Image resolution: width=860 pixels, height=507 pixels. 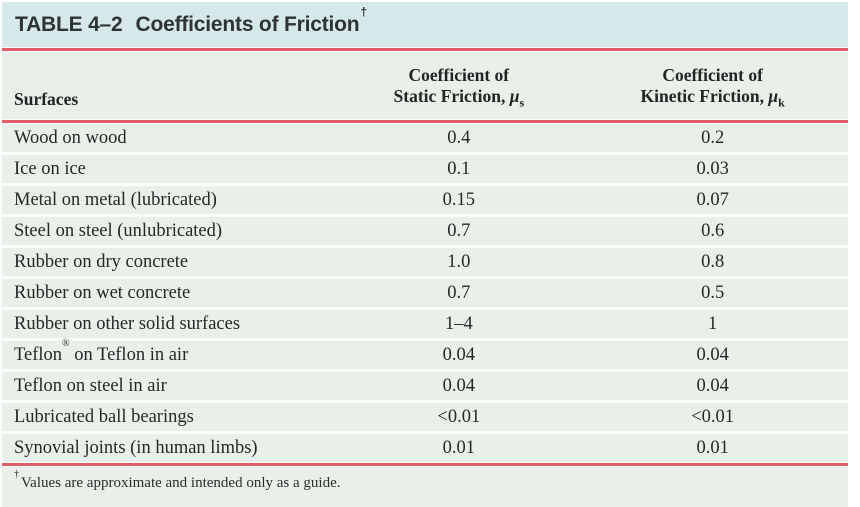 I want to click on table-row: Rubber on other solid surfaces 1–4 1, so click(x=425, y=323).